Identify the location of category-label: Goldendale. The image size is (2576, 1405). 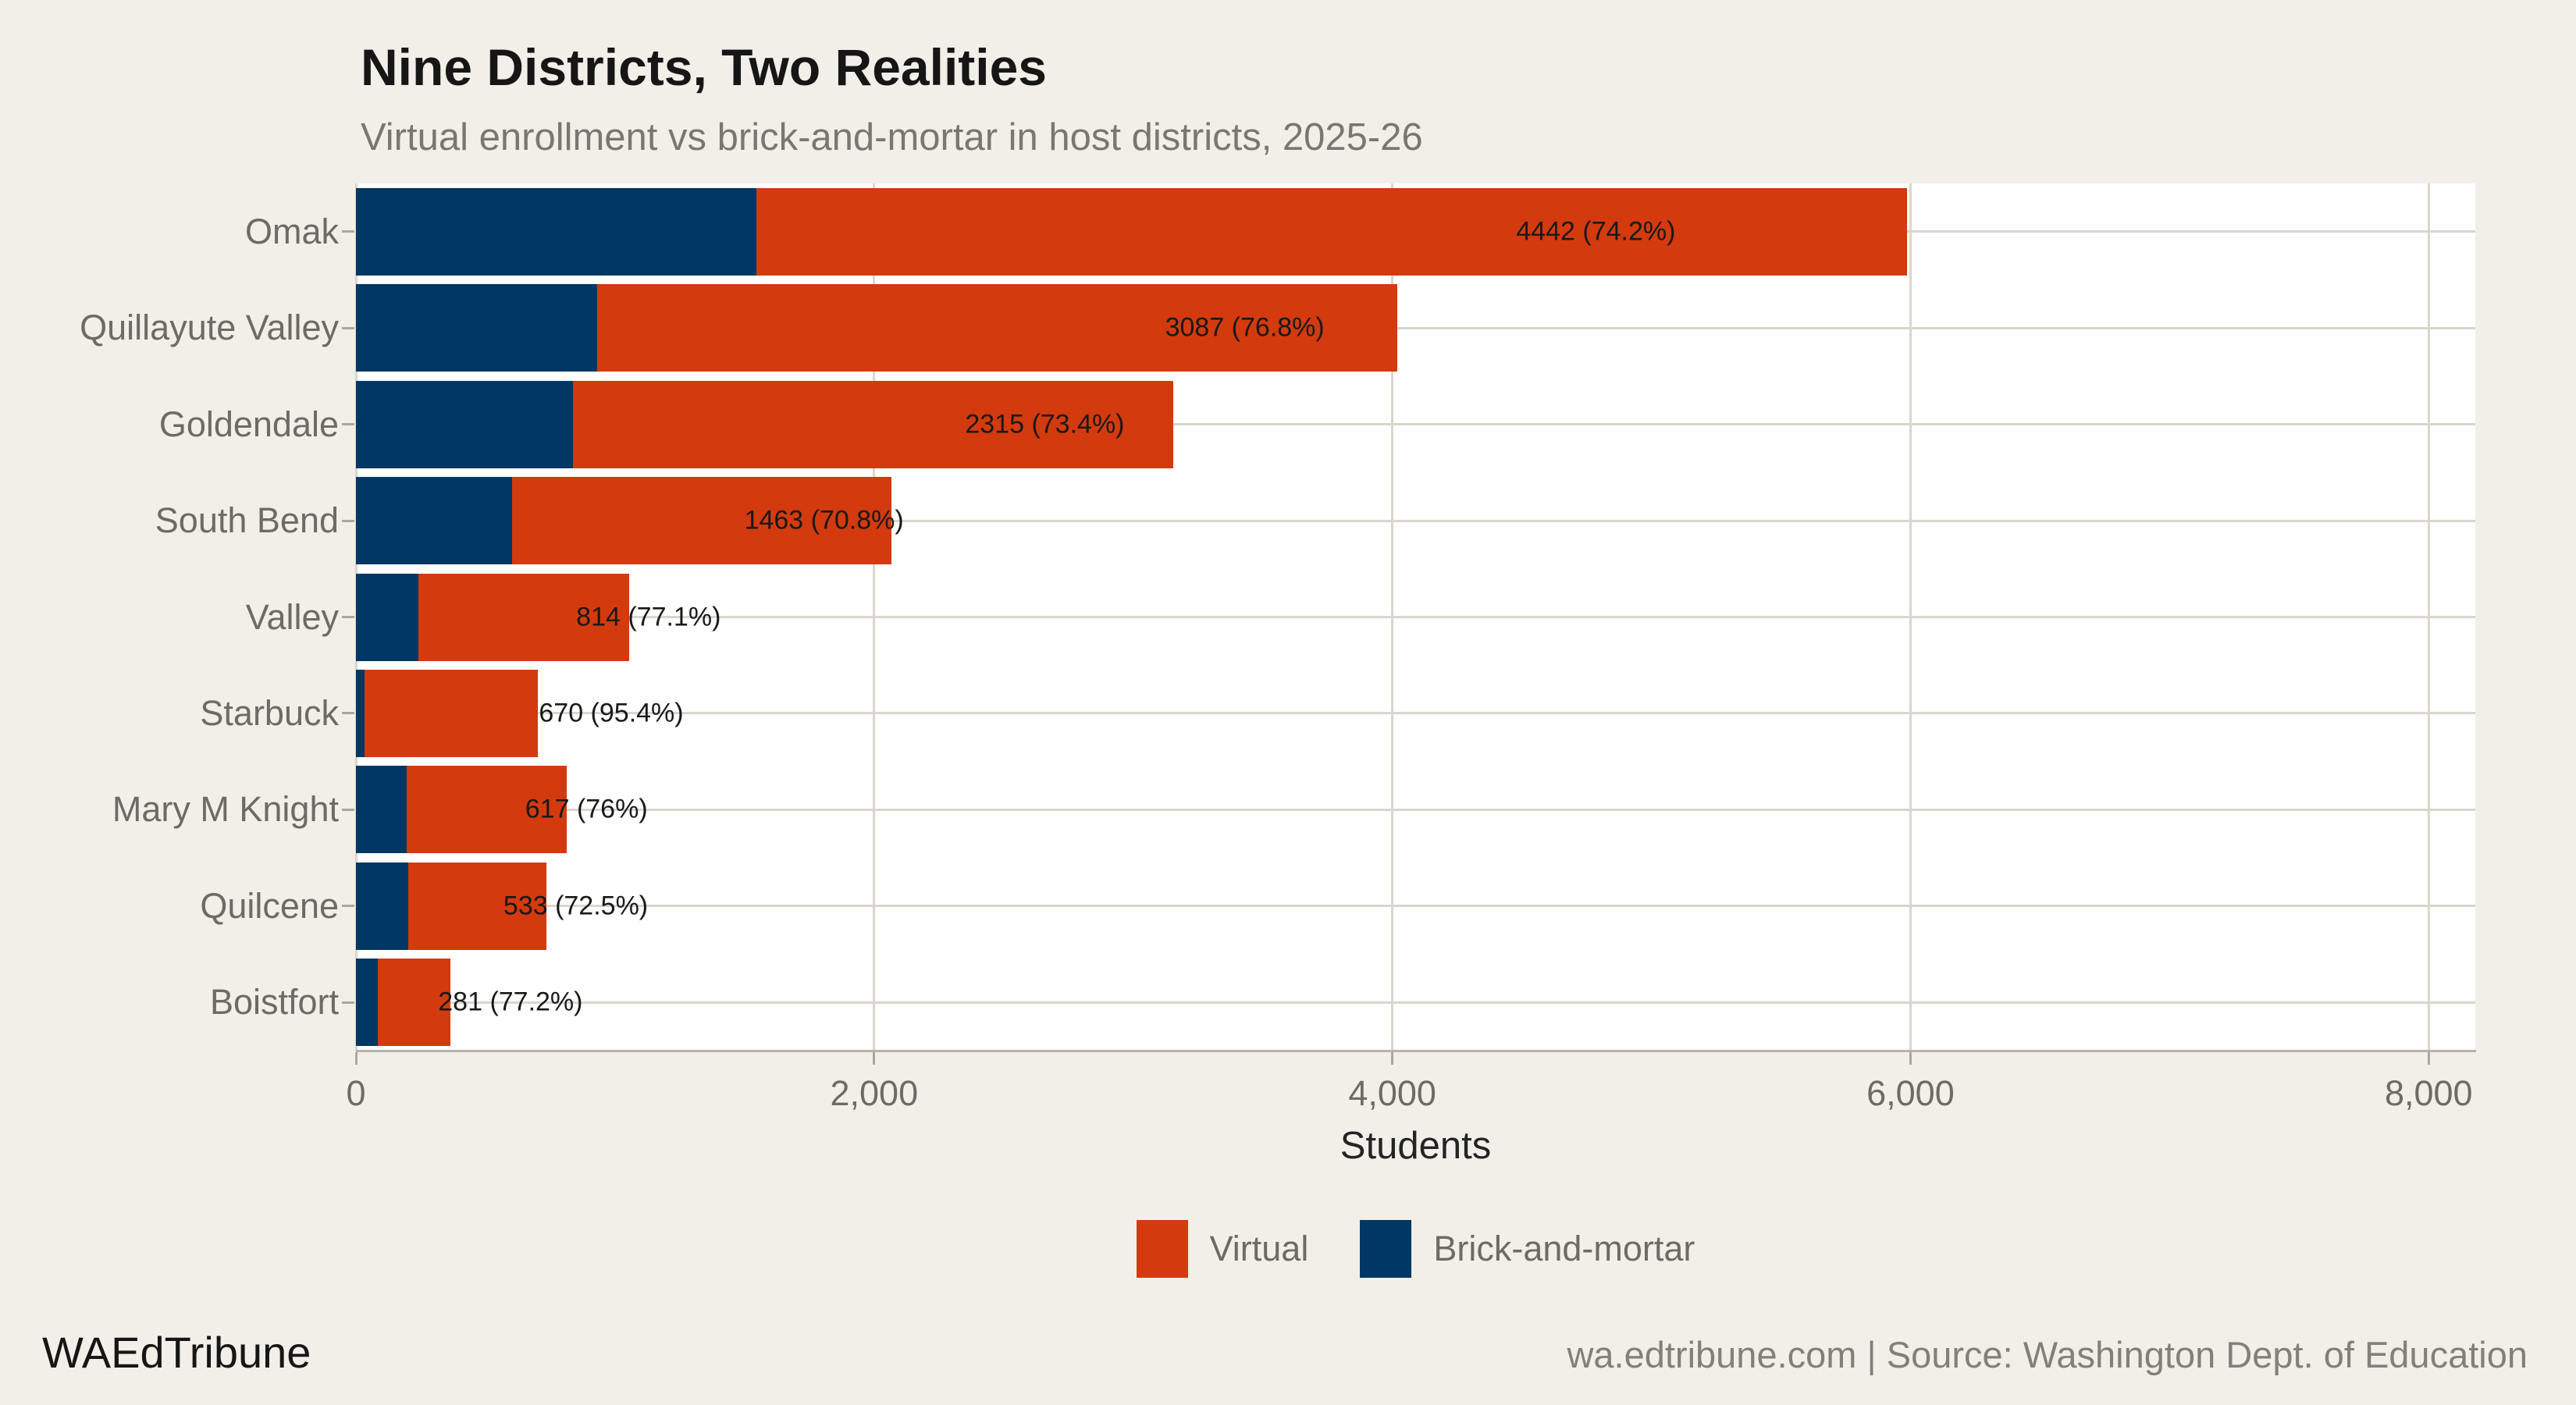
(248, 424).